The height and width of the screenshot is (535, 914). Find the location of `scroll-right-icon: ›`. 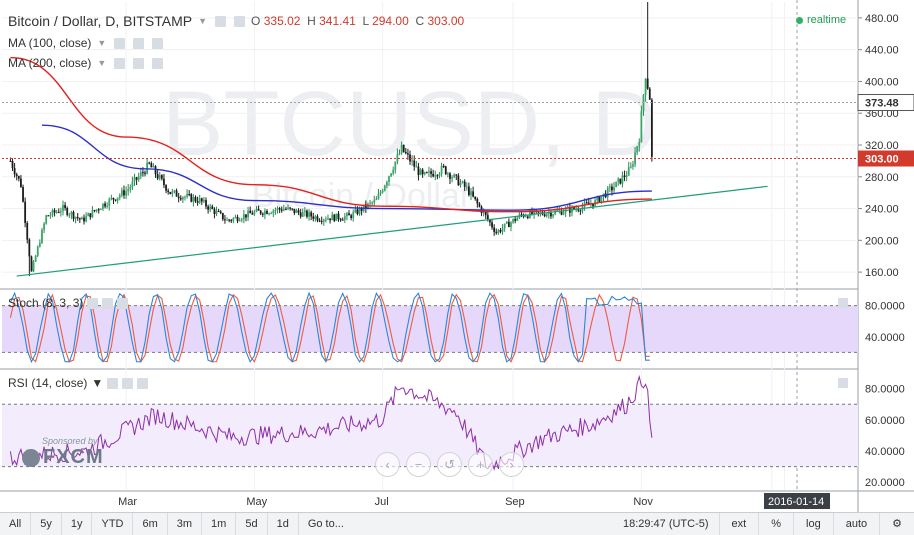

scroll-right-icon: › is located at coordinates (511, 464).